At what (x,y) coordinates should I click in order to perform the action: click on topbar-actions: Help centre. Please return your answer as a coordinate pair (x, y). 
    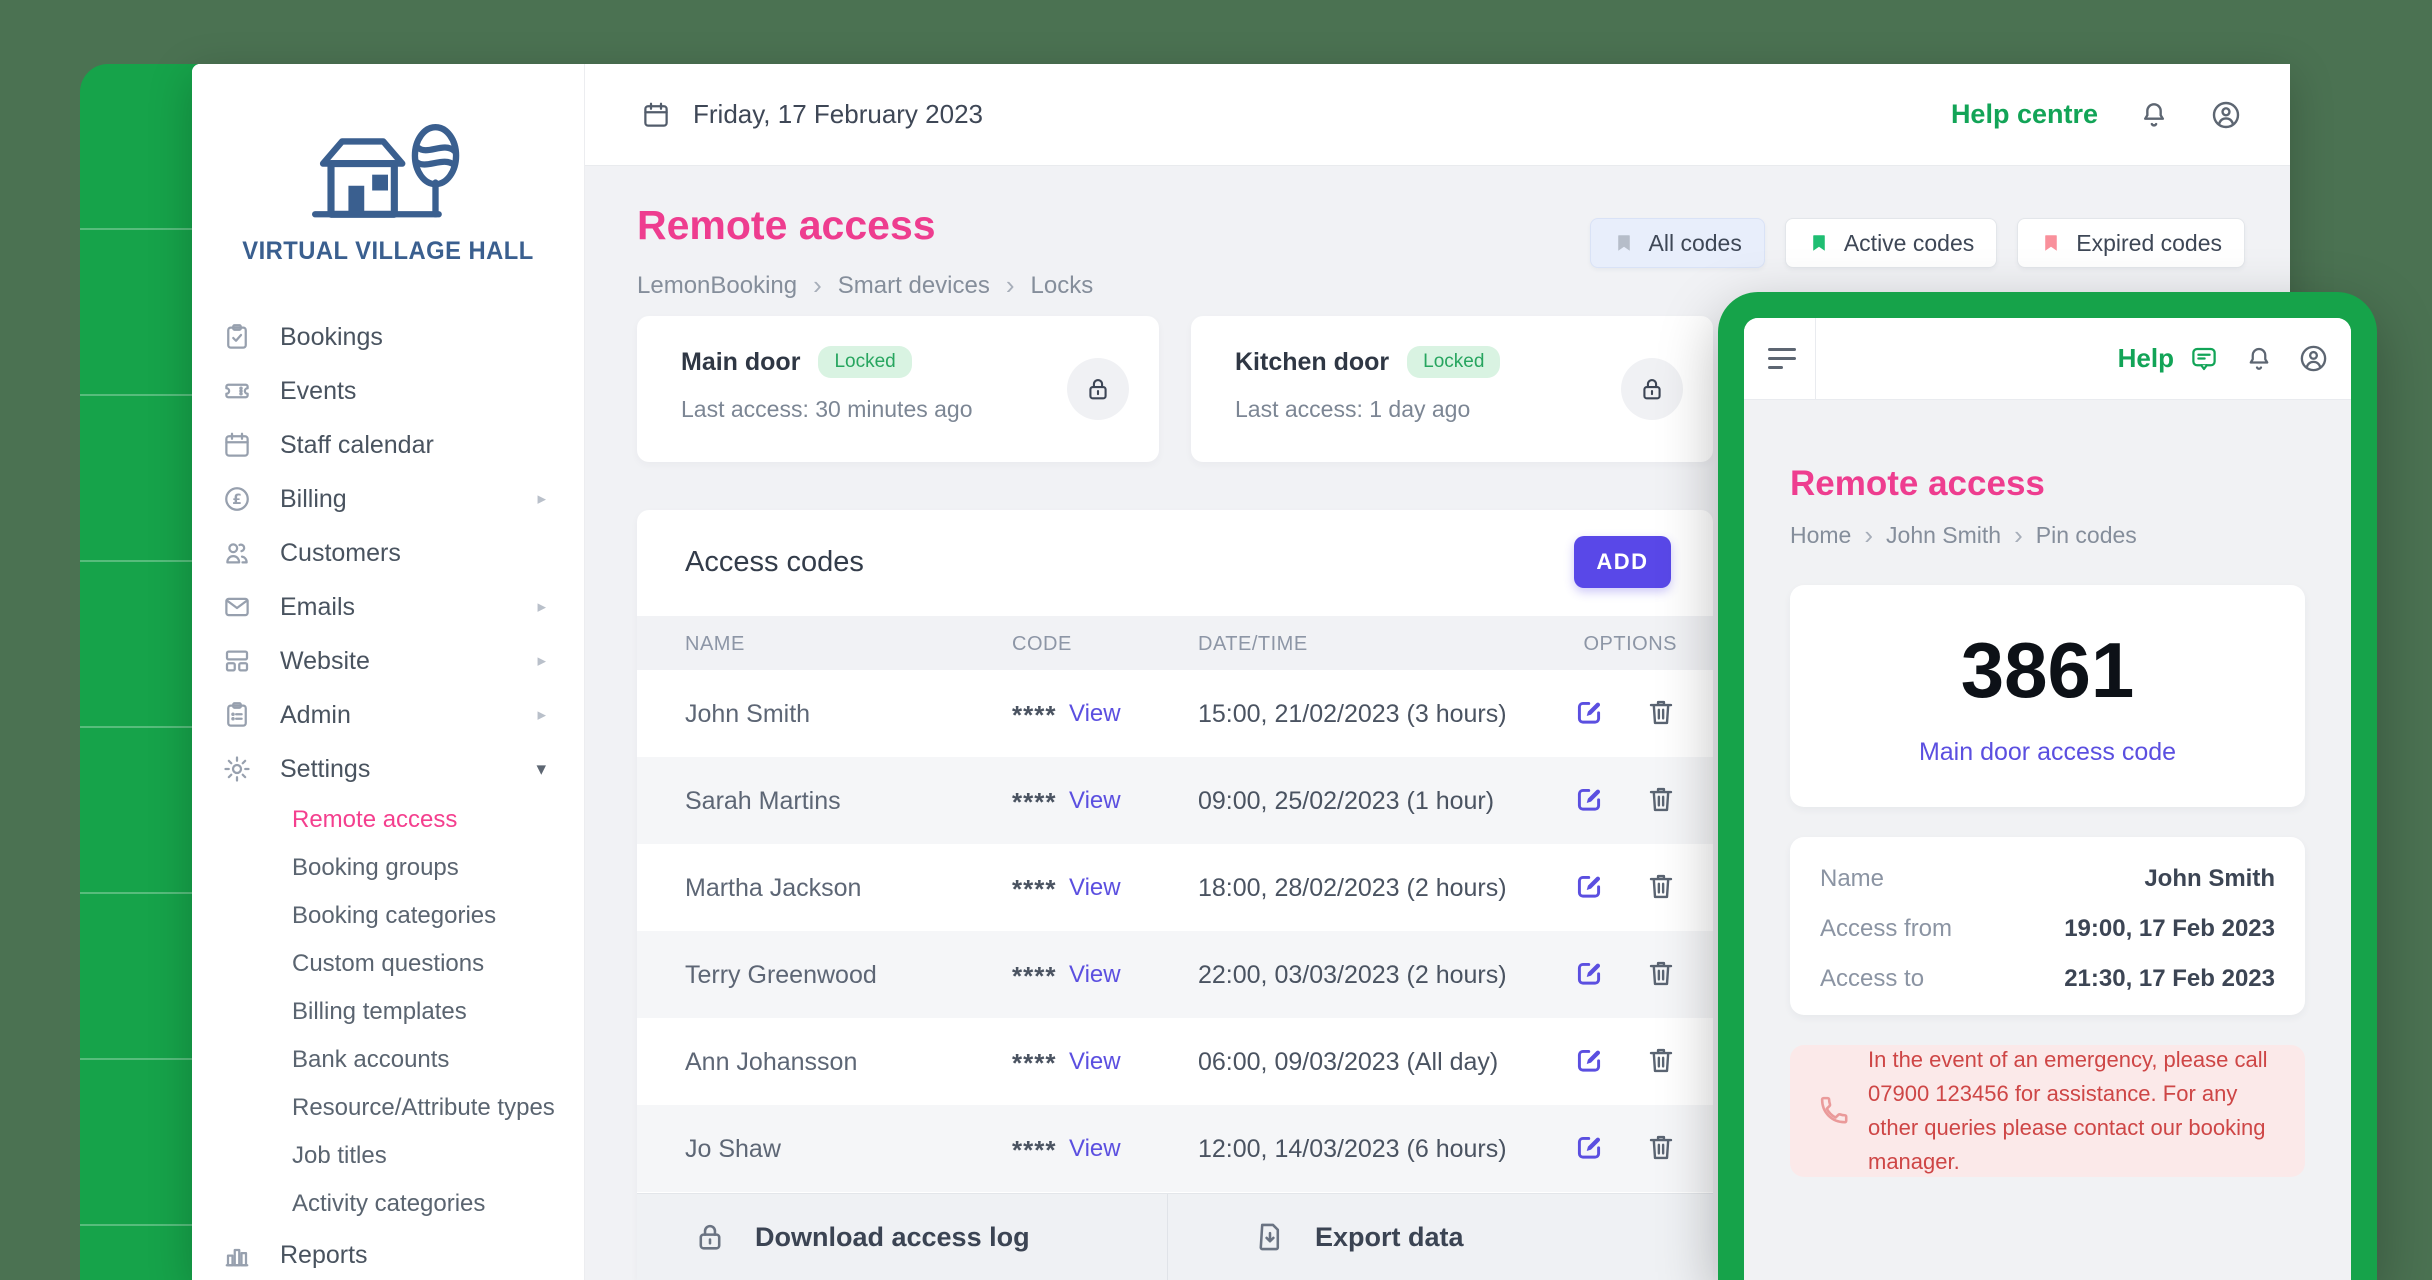
    Looking at the image, I should click on (2096, 115).